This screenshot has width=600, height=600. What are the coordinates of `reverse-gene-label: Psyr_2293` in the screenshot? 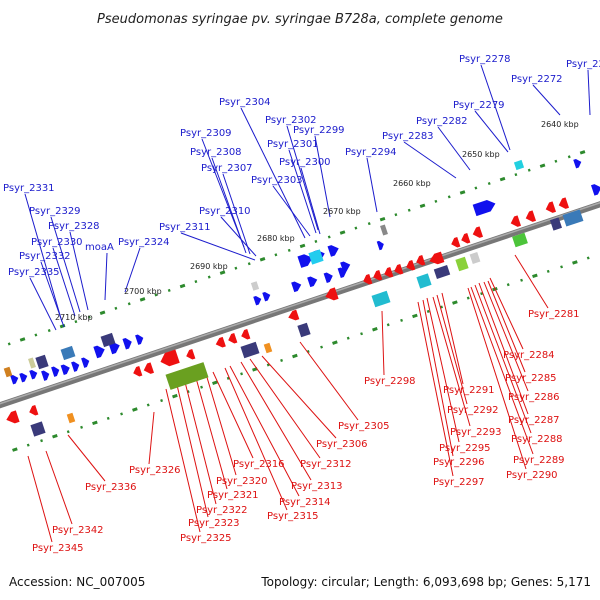 It's located at (476, 432).